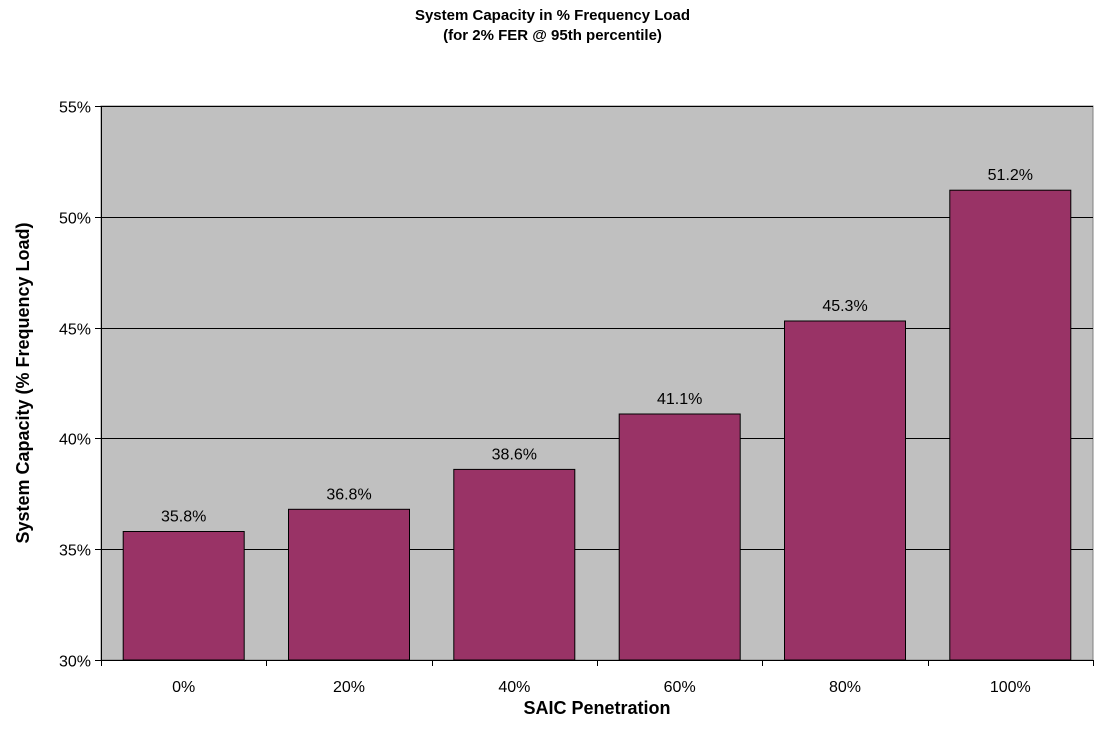 Image resolution: width=1105 pixels, height=738 pixels. I want to click on x-tick-label: 60%, so click(680, 687).